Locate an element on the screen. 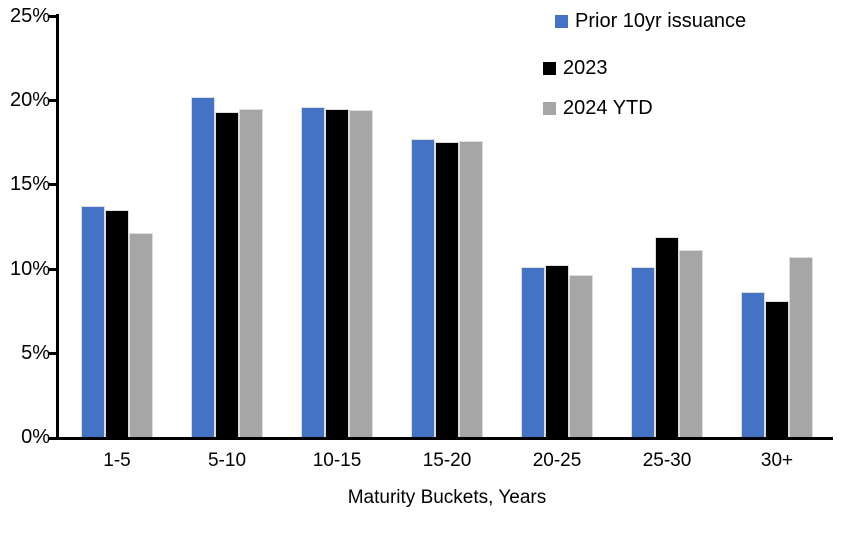 The image size is (852, 534). bar-group-30+ is located at coordinates (777, 347).